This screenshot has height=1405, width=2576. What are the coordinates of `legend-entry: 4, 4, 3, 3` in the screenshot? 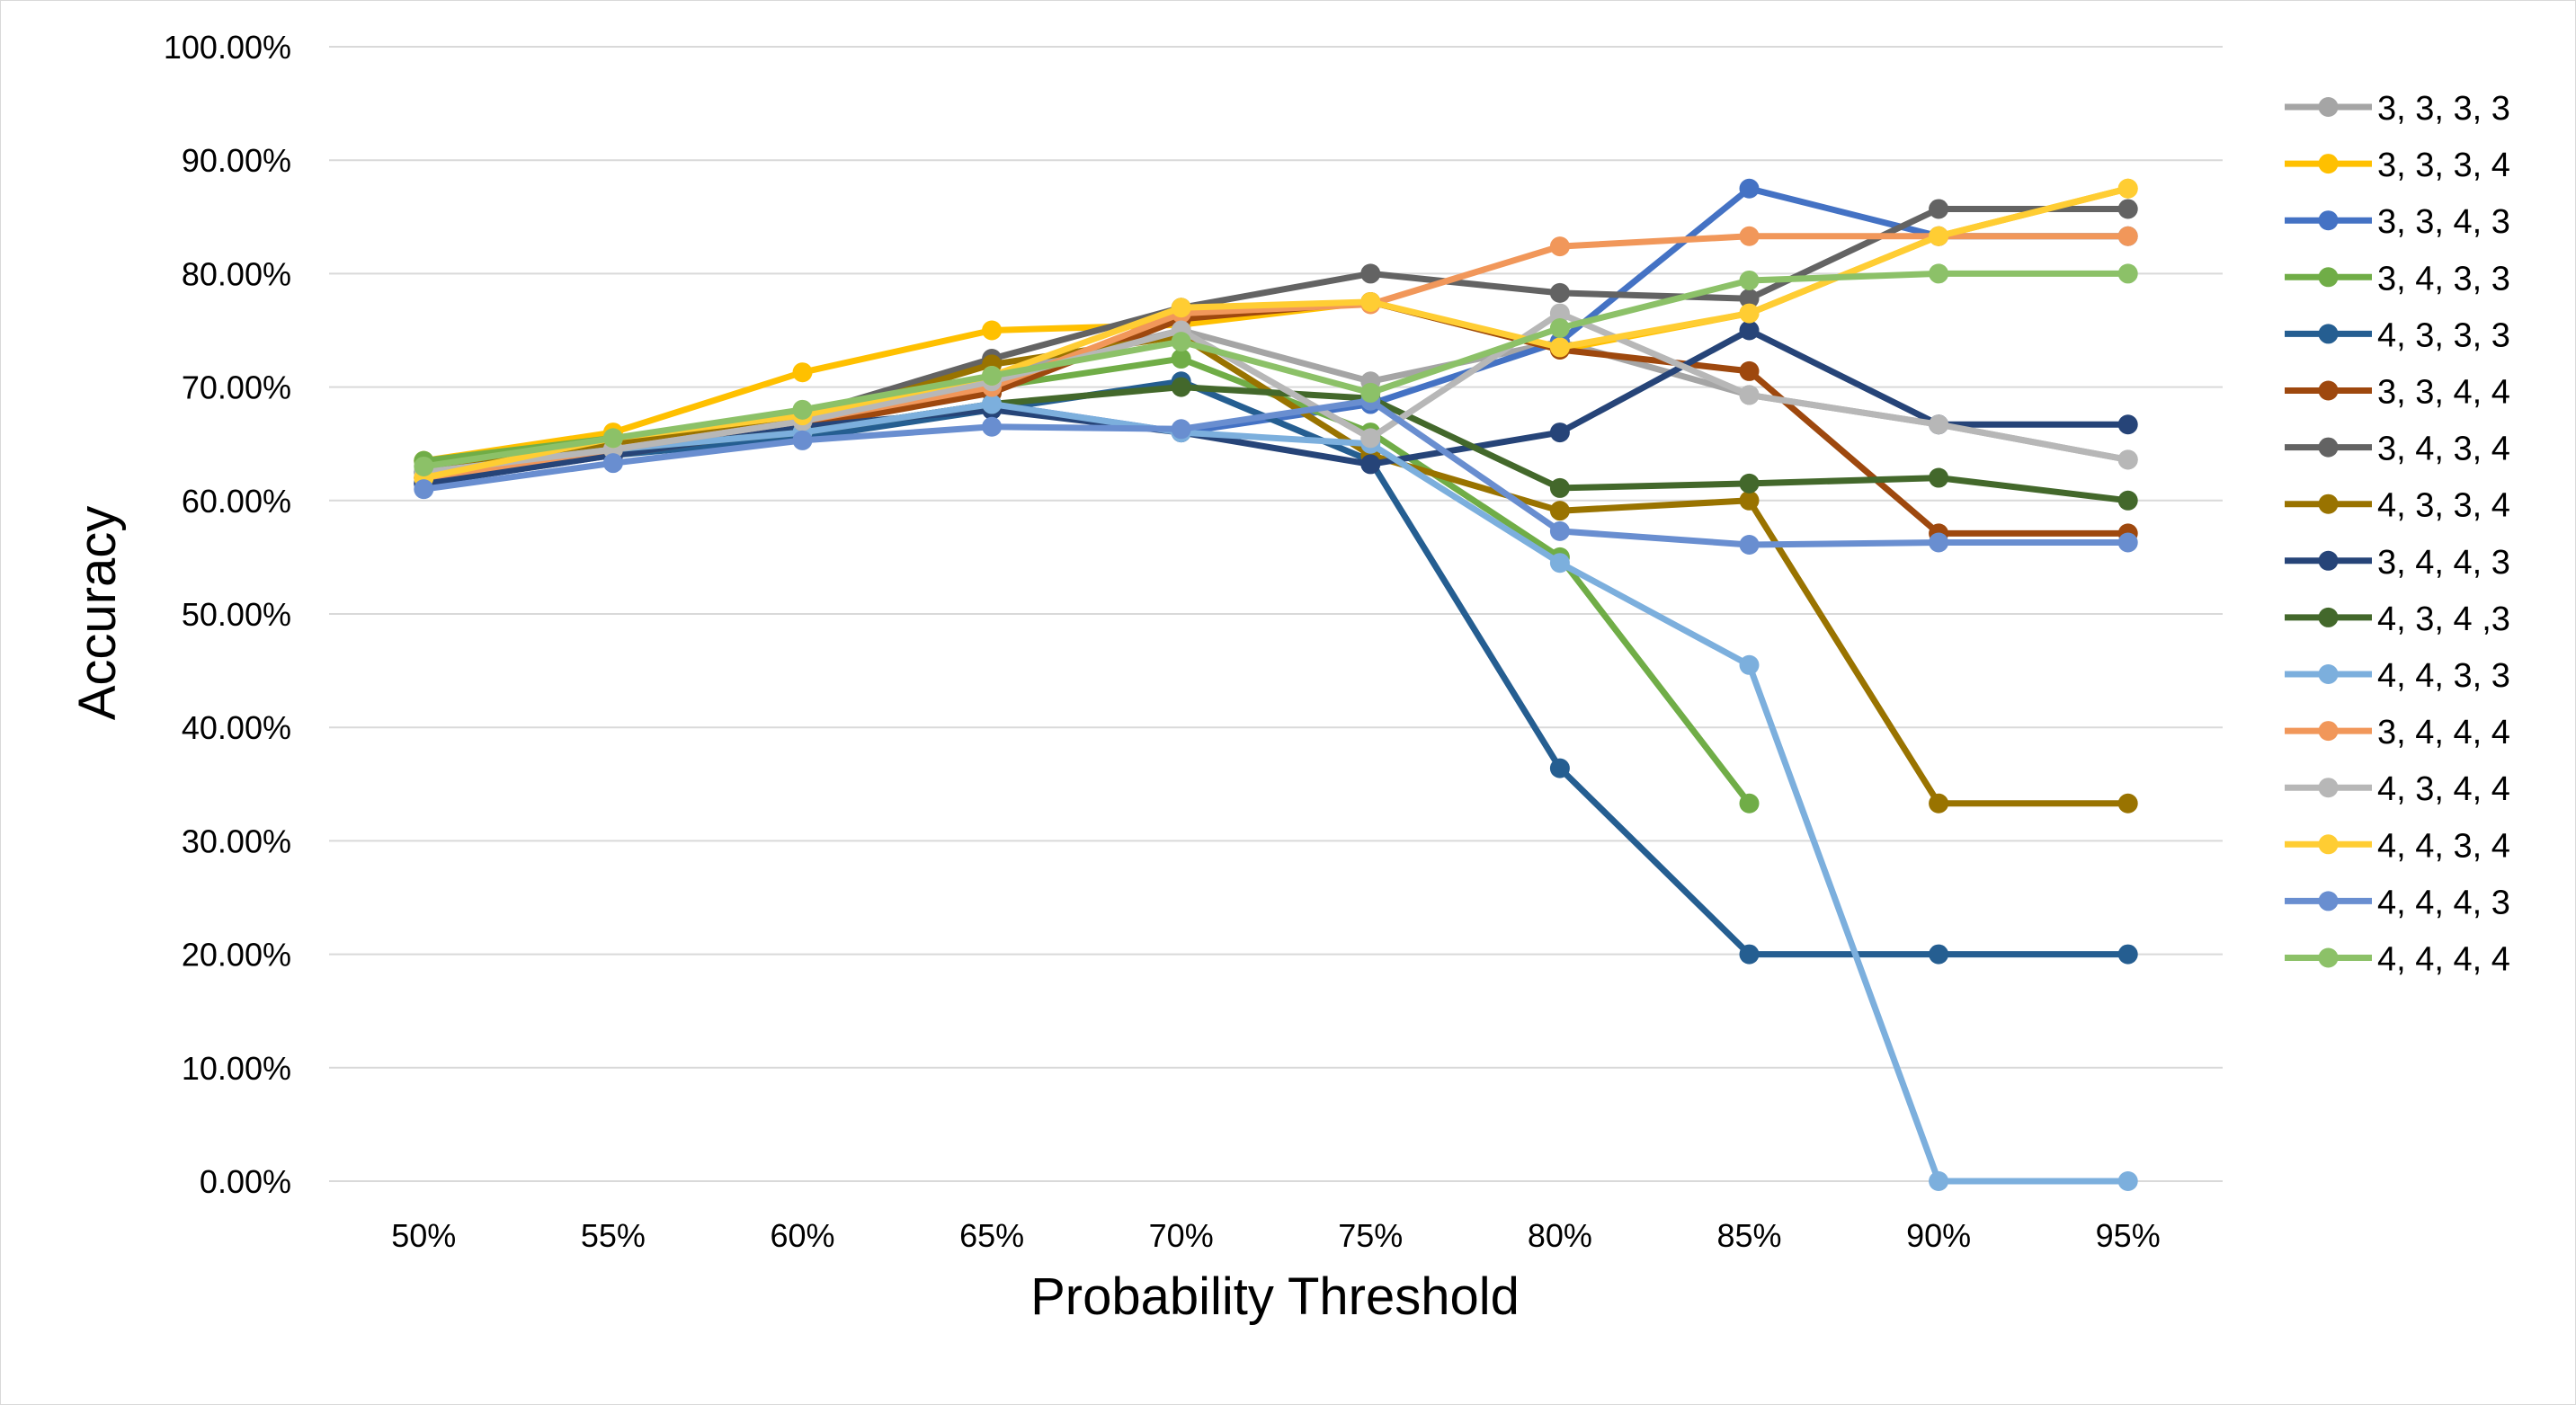 It's located at (2398, 676).